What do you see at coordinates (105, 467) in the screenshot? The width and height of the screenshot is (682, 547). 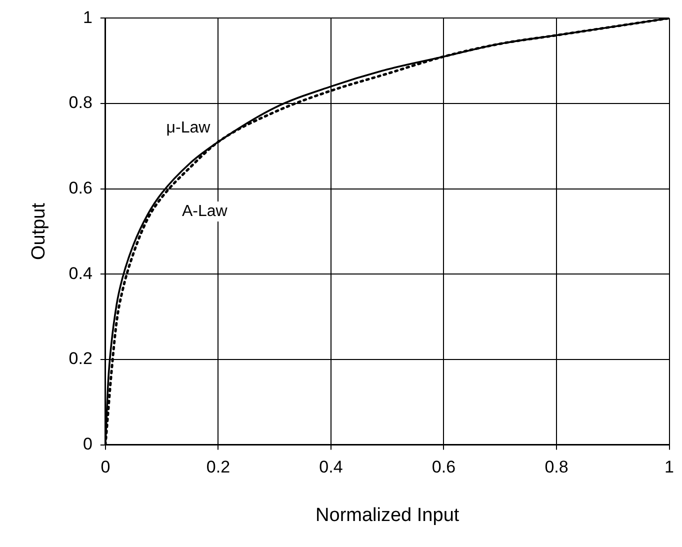 I see `x-tick-label: 0` at bounding box center [105, 467].